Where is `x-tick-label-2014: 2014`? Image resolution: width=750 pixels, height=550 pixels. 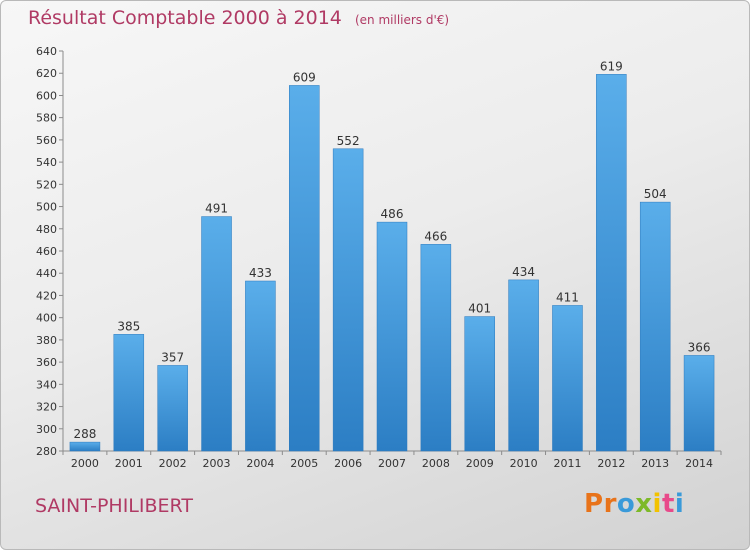
x-tick-label-2014: 2014 is located at coordinates (699, 463).